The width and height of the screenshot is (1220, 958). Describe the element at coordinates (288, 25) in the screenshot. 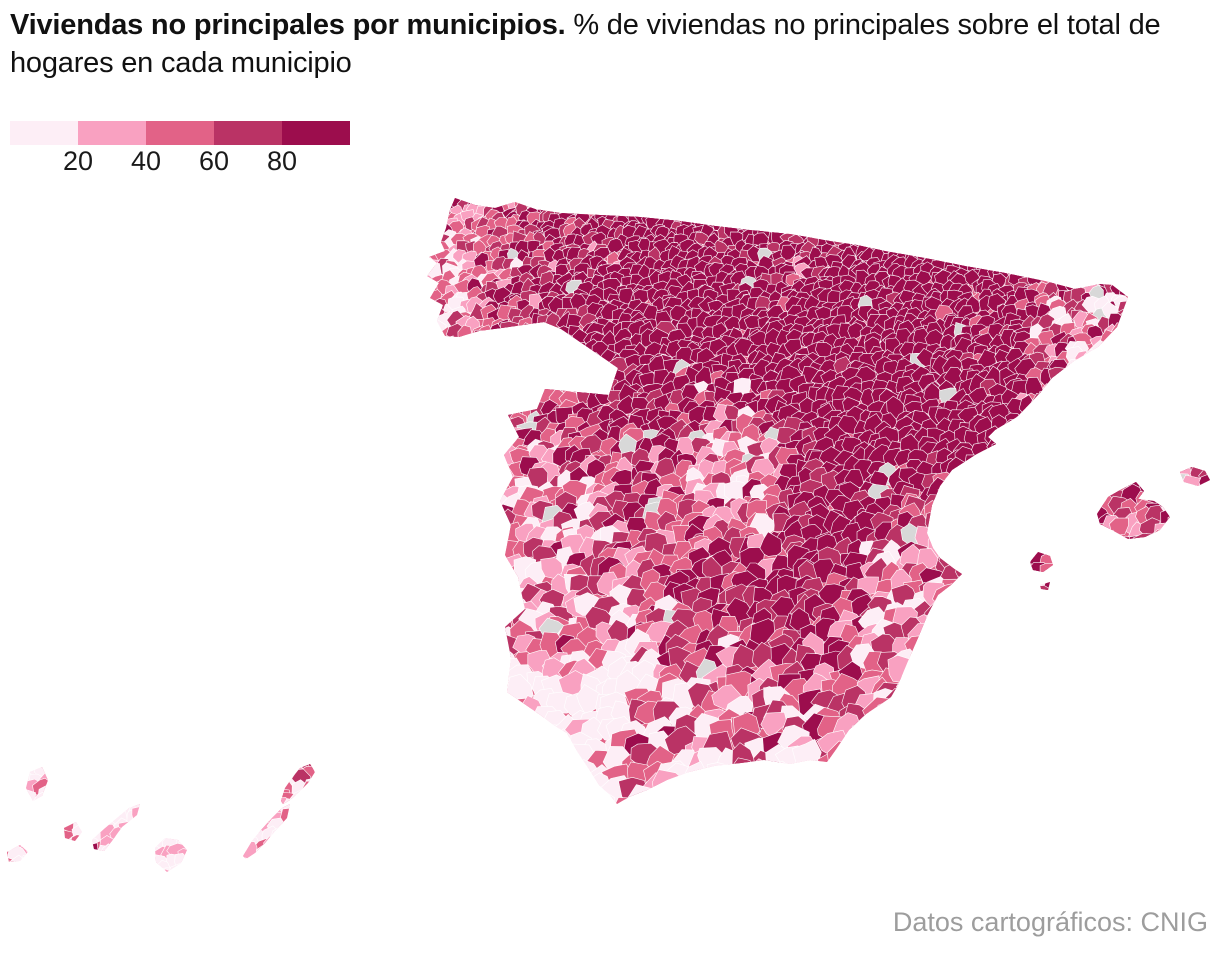

I see `title-bold: Viviendas no principales por municipios.` at that location.